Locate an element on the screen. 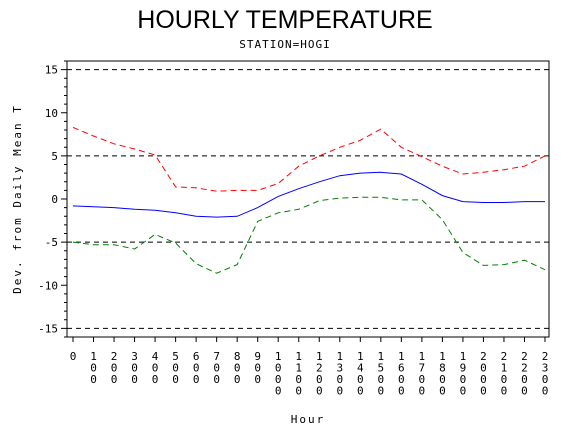 Image resolution: width=570 pixels, height=430 pixels. y-tick-label: 15 is located at coordinates (51, 70).